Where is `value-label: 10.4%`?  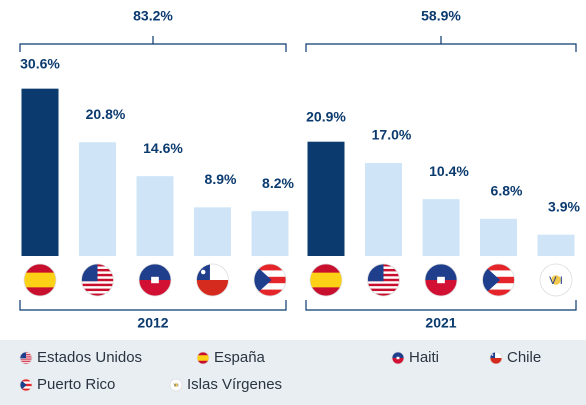
value-label: 10.4% is located at coordinates (449, 171).